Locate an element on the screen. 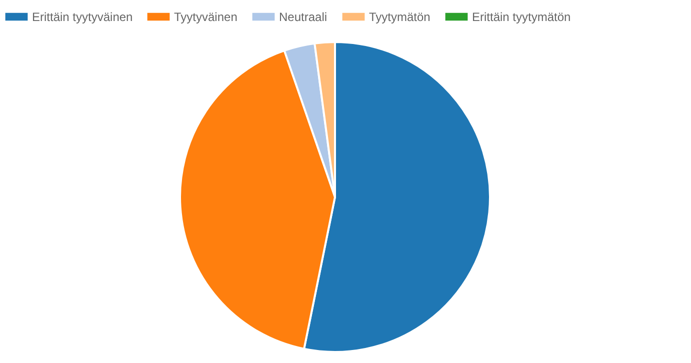  legend-label: Tyytymätön is located at coordinates (399, 17).